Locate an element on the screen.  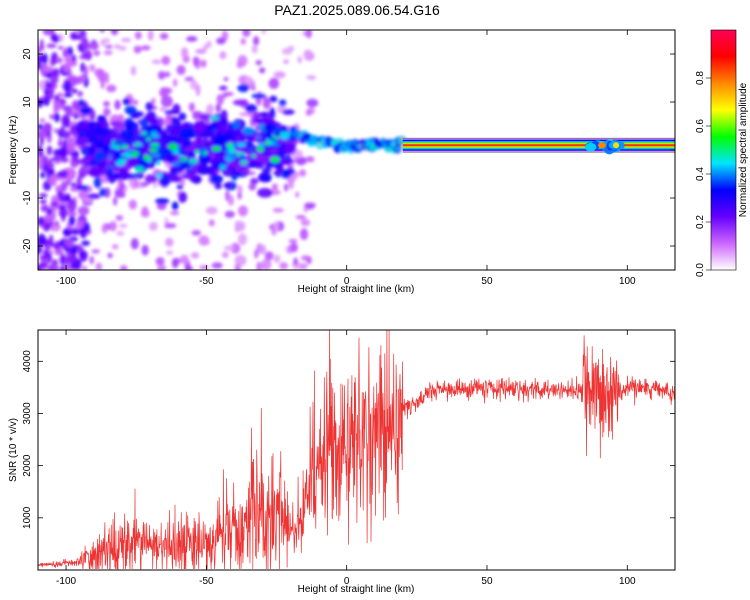
x-tick-label: -100 is located at coordinates (66, 281).